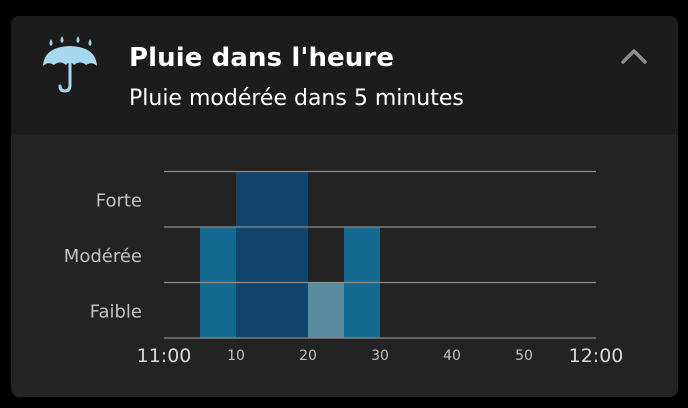 This screenshot has width=688, height=408. Describe the element at coordinates (524, 356) in the screenshot. I see `time-label-5: 50` at that location.